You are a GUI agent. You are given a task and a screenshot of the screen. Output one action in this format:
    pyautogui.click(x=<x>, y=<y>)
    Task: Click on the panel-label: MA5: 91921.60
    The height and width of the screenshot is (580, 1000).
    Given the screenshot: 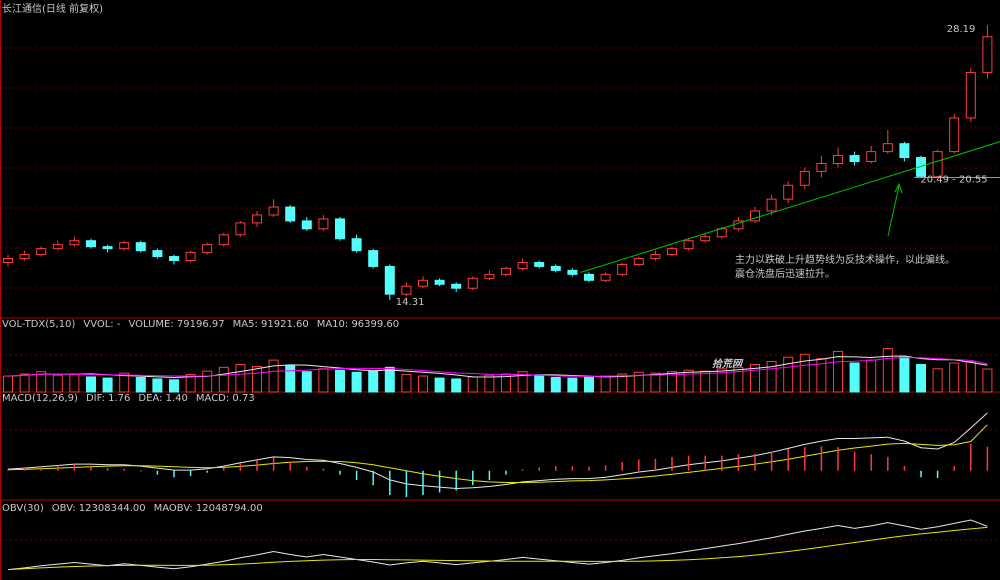 What is the action you would take?
    pyautogui.click(x=271, y=324)
    